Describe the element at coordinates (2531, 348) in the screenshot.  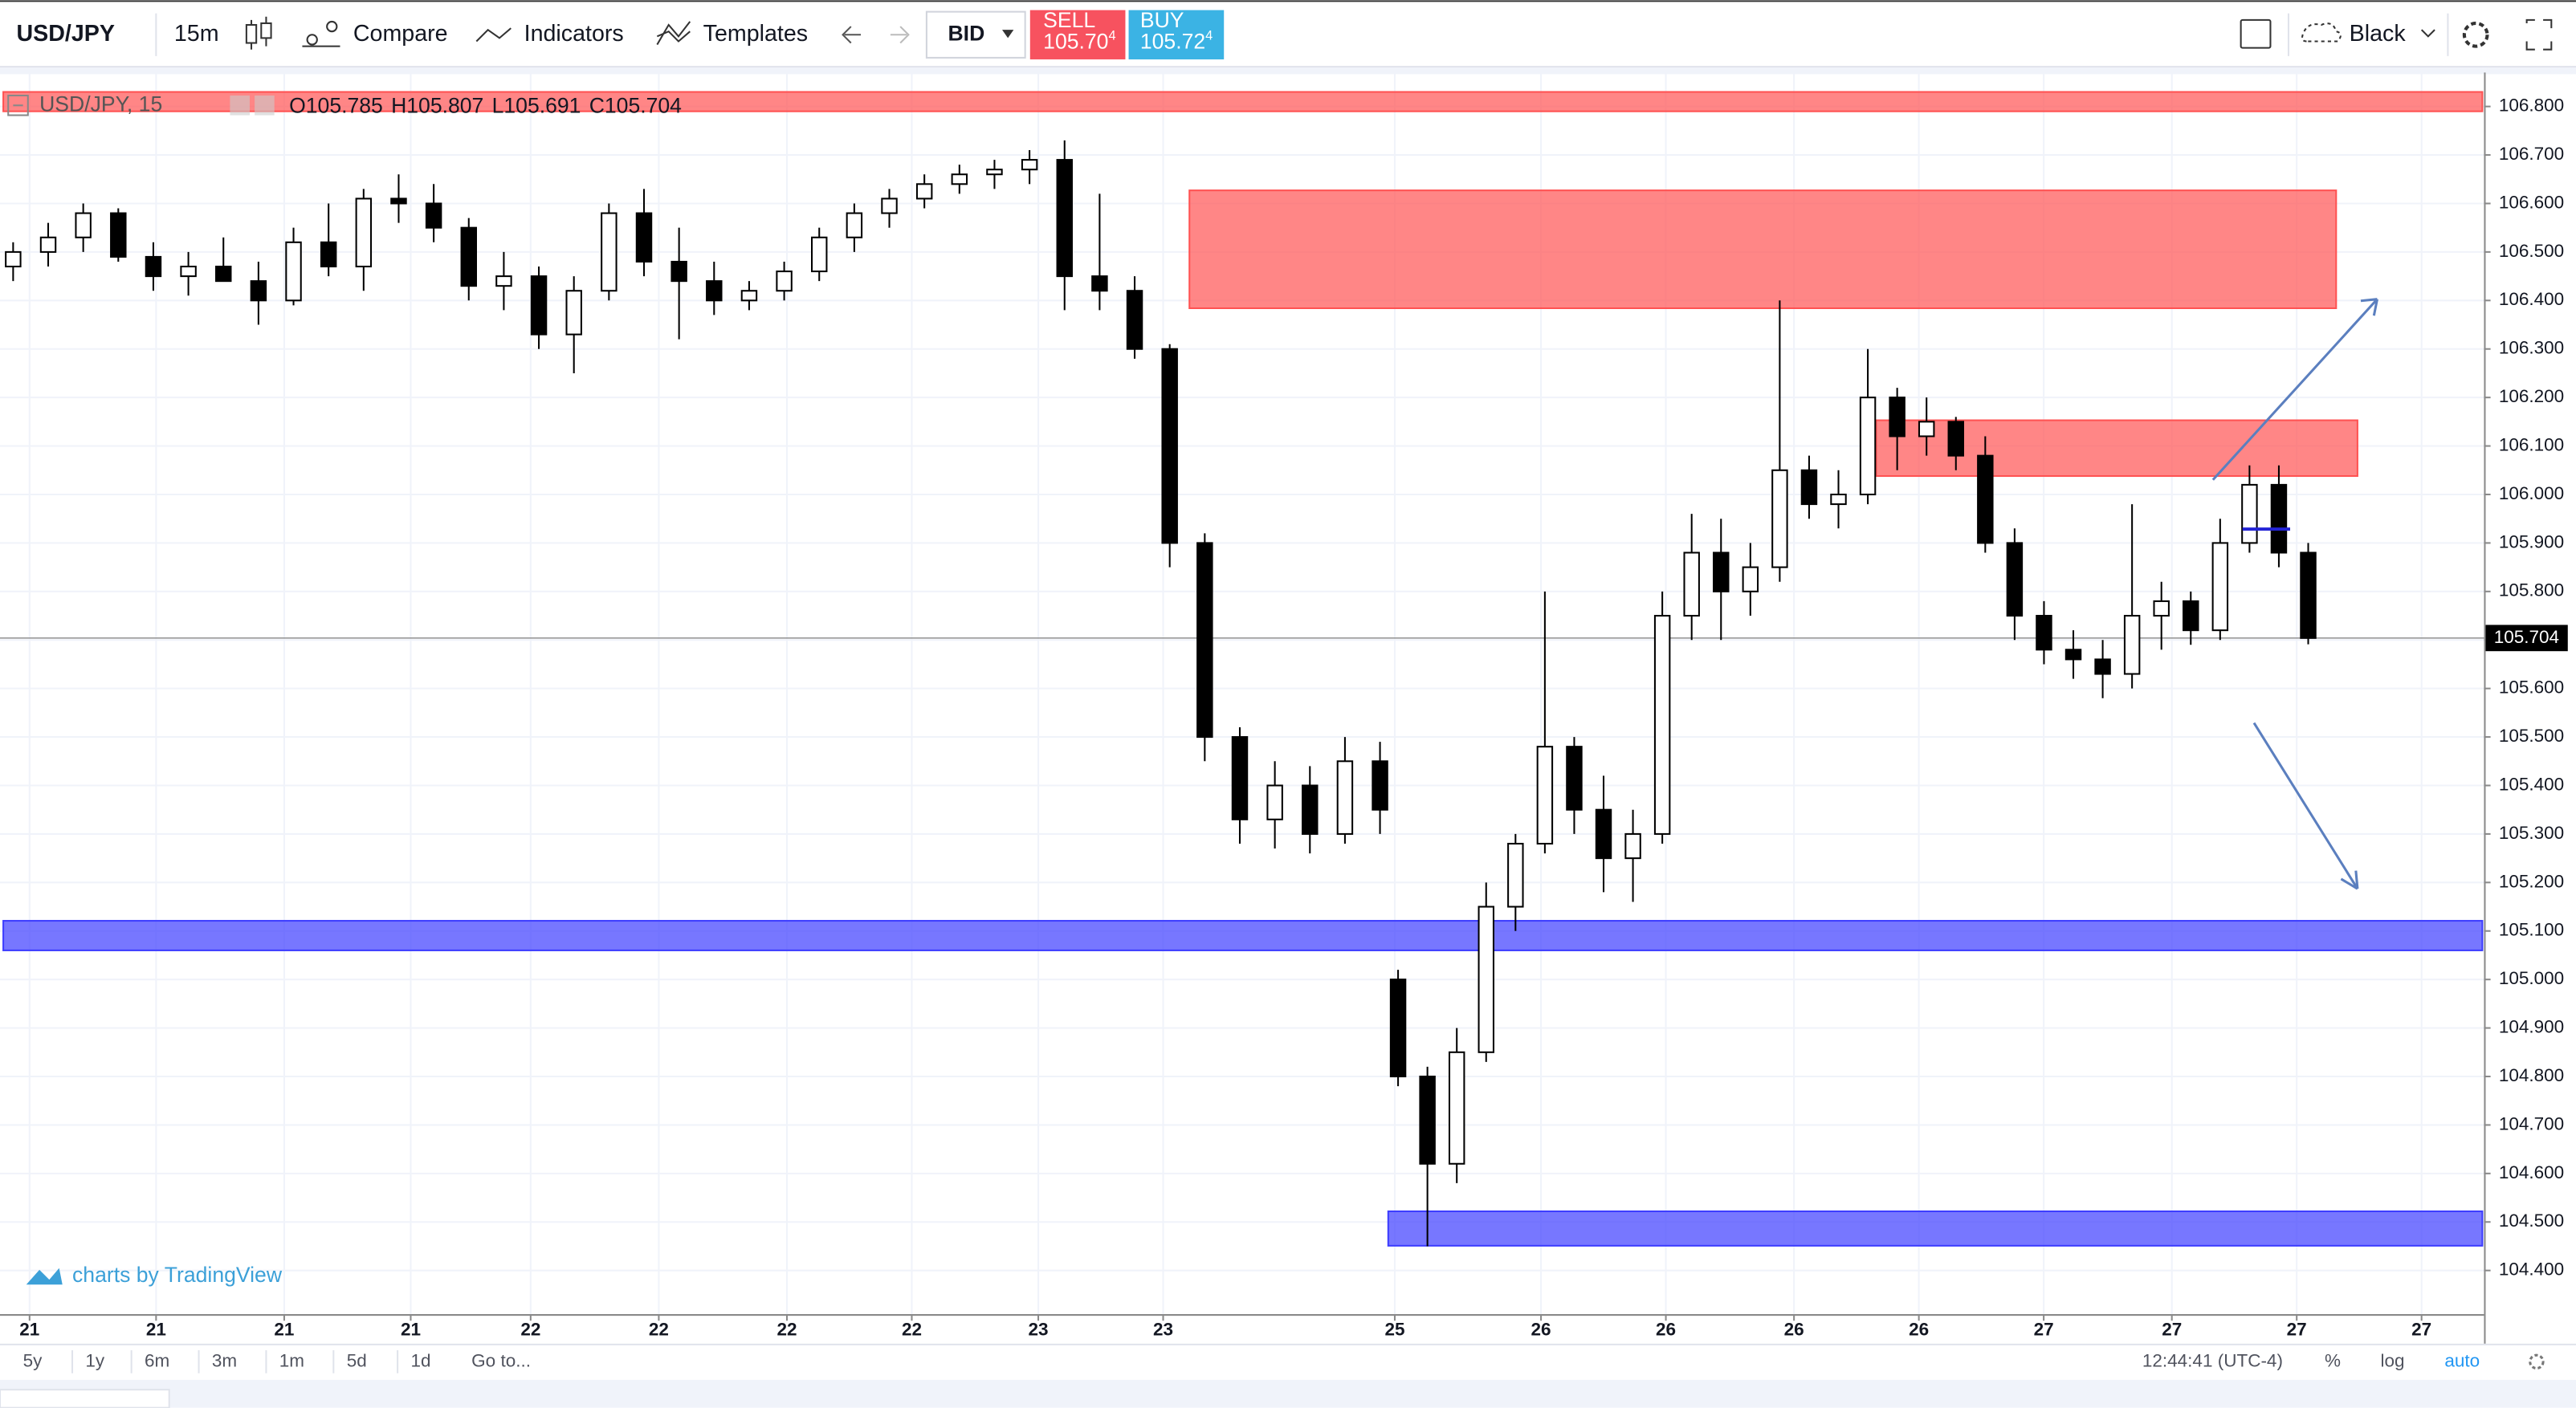
I see `y-tick-label: 106.300` at that location.